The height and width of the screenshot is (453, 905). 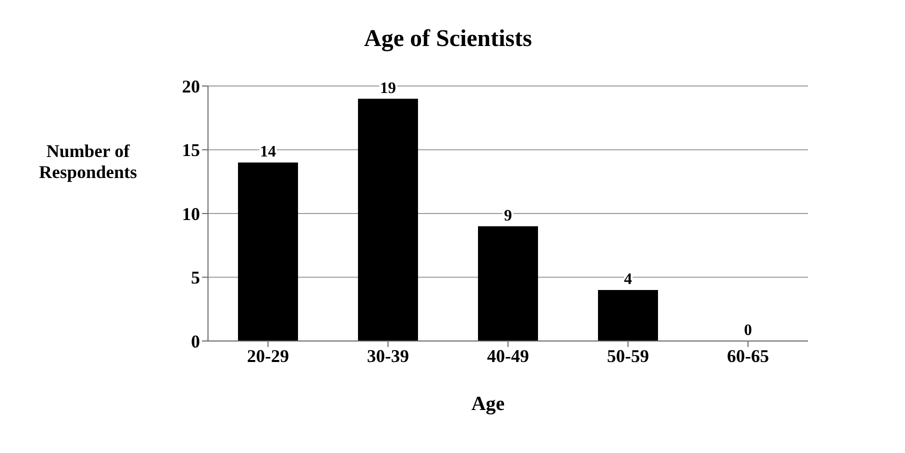 What do you see at coordinates (628, 356) in the screenshot?
I see `x-tick-label: 50-59` at bounding box center [628, 356].